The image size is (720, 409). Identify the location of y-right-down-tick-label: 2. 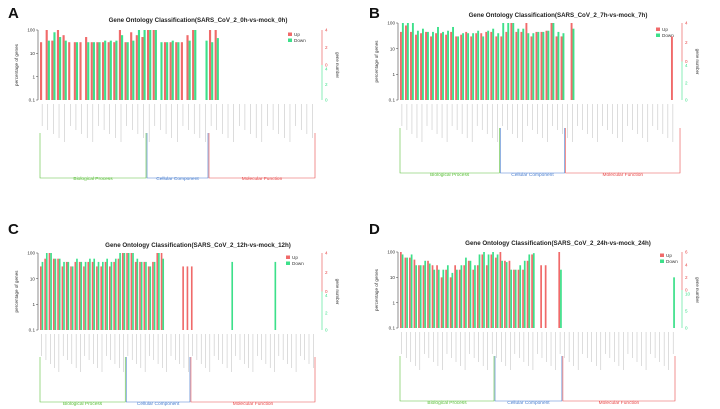
(326, 84).